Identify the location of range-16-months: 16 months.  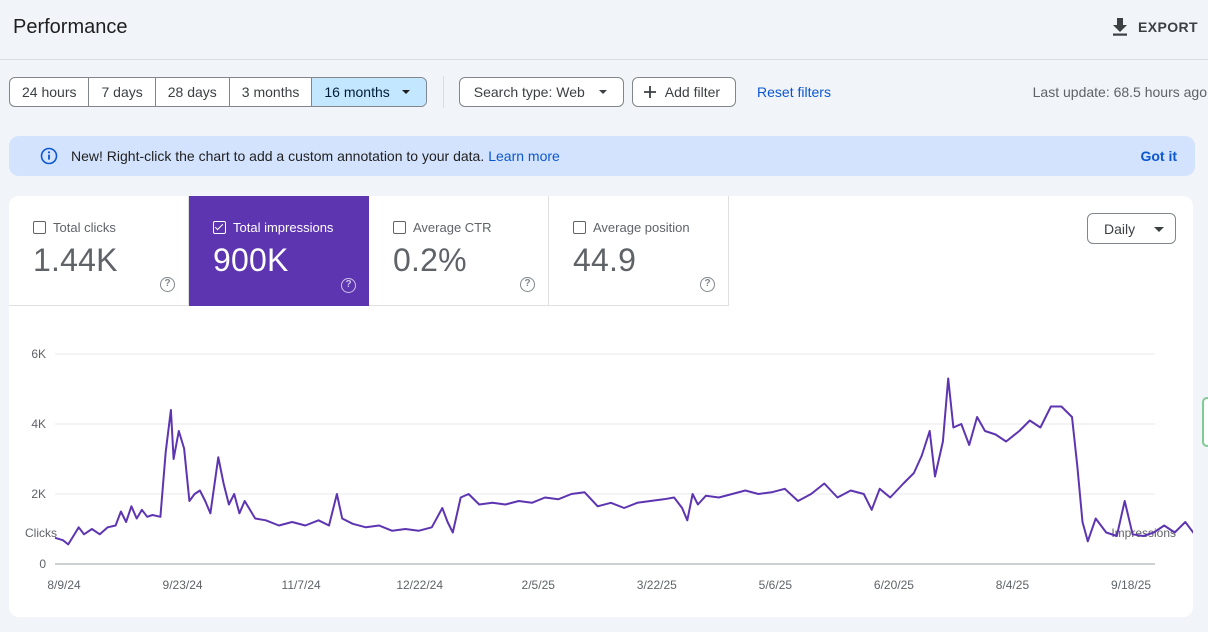
(369, 92).